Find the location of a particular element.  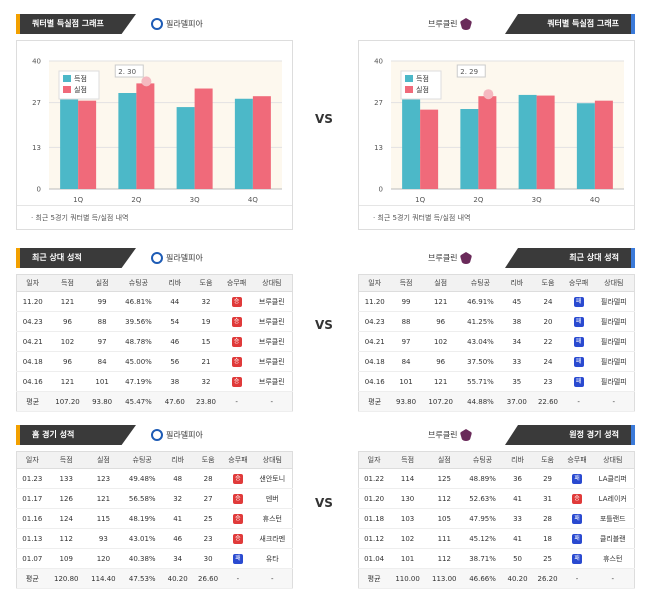

x-tick-label: 1Q is located at coordinates (420, 200).